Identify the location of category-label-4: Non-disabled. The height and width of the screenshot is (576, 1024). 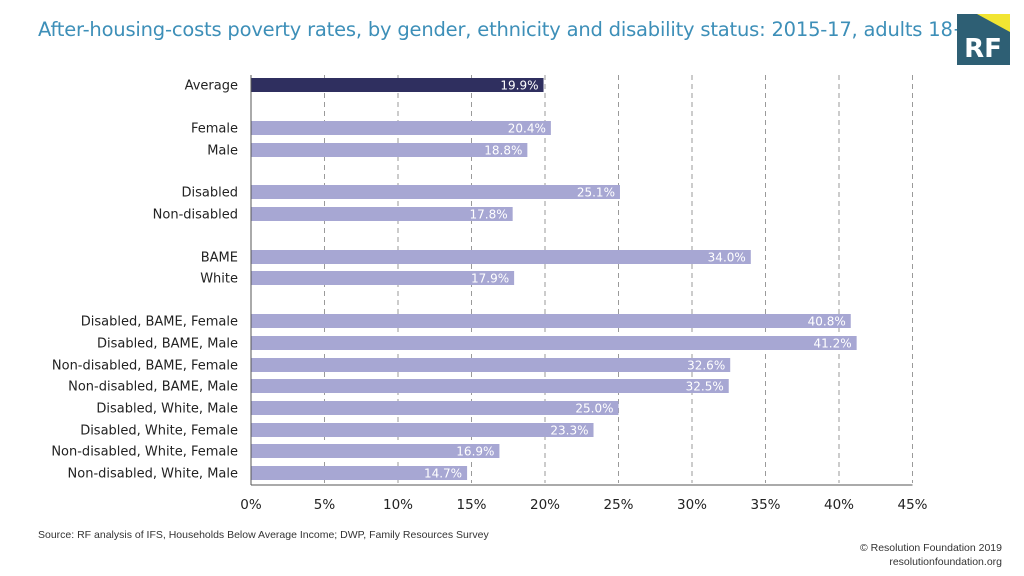
(195, 215).